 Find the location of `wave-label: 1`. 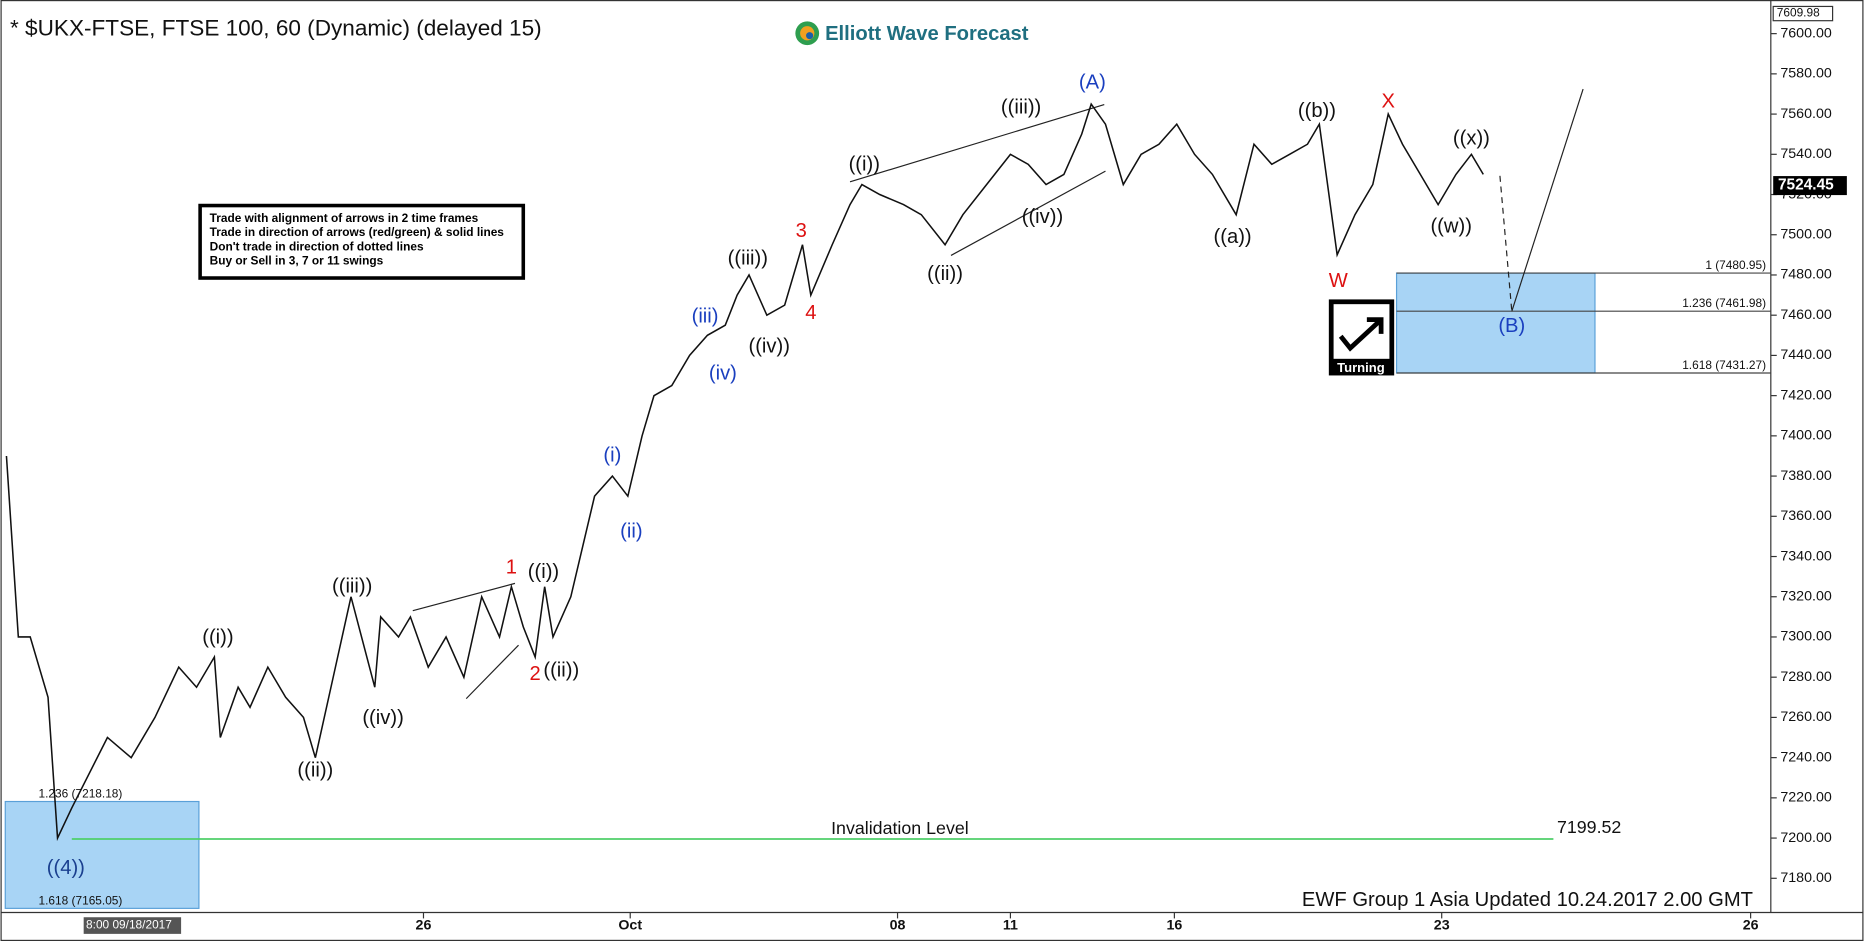

wave-label: 1 is located at coordinates (511, 567).